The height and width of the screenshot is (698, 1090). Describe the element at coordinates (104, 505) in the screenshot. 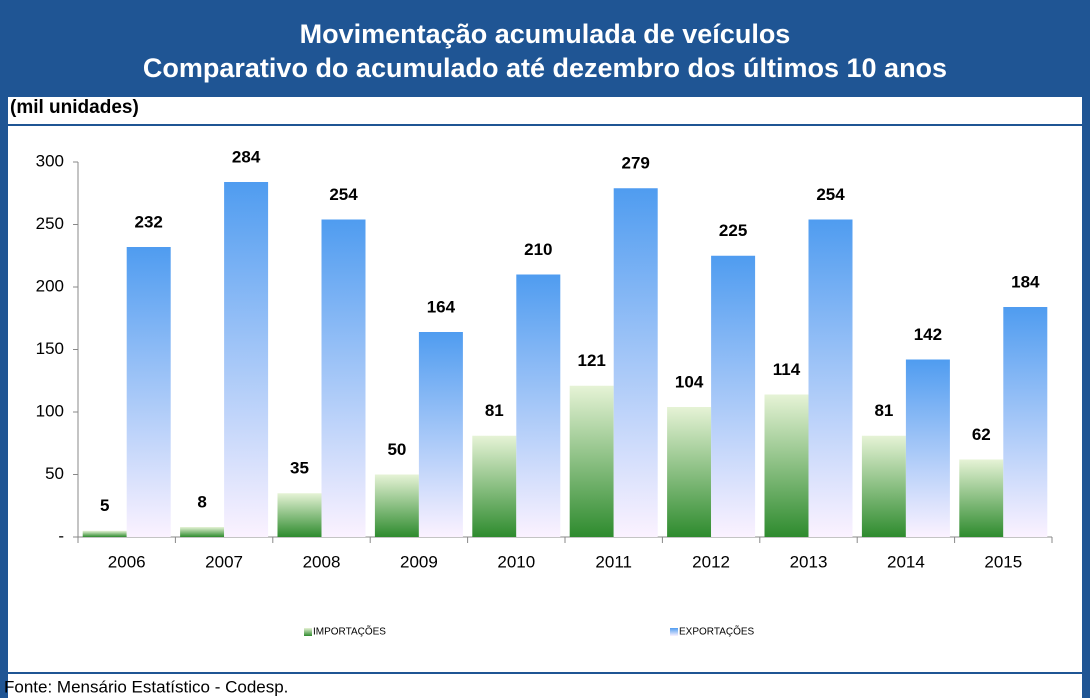

I see `data-label: 5` at that location.